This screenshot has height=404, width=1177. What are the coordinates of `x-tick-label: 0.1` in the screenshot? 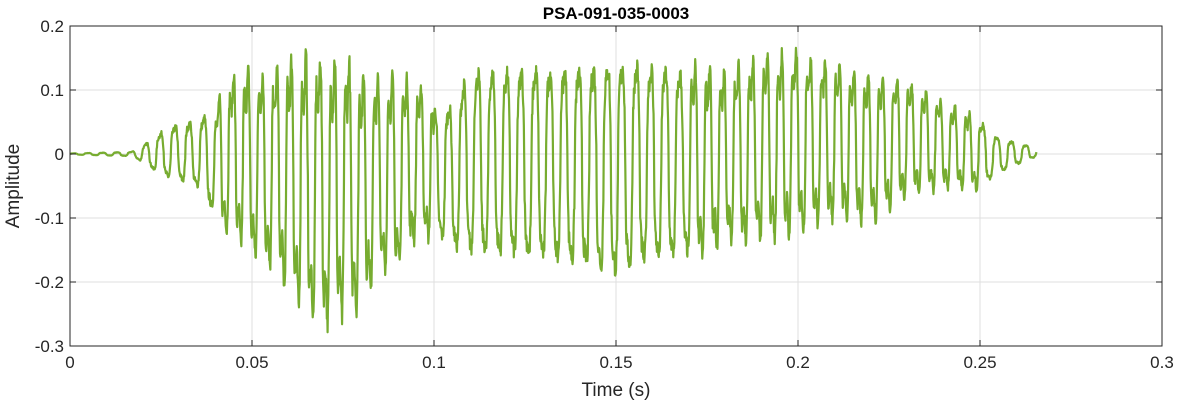 It's located at (434, 362).